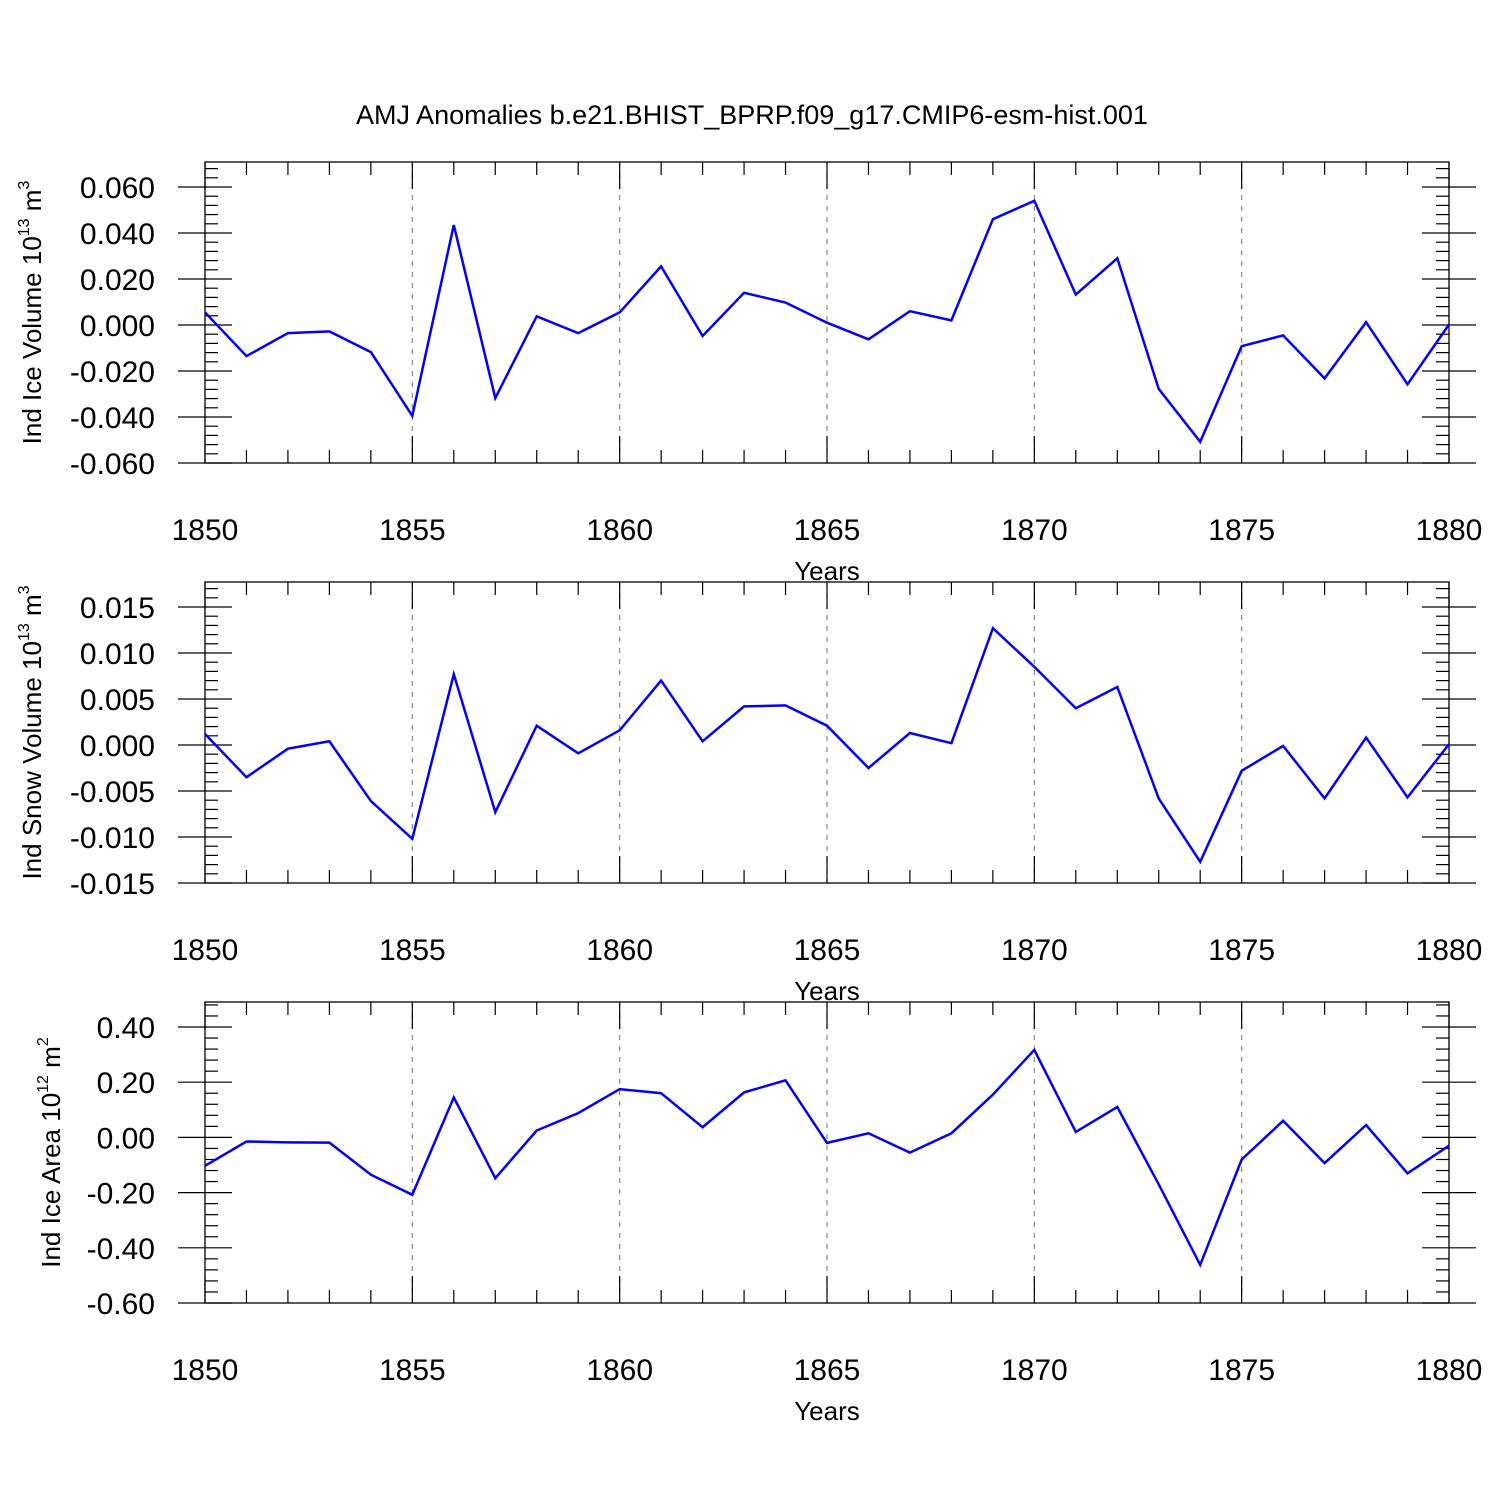 The height and width of the screenshot is (1500, 1500). I want to click on y-tick-label: 0.00, so click(126, 1138).